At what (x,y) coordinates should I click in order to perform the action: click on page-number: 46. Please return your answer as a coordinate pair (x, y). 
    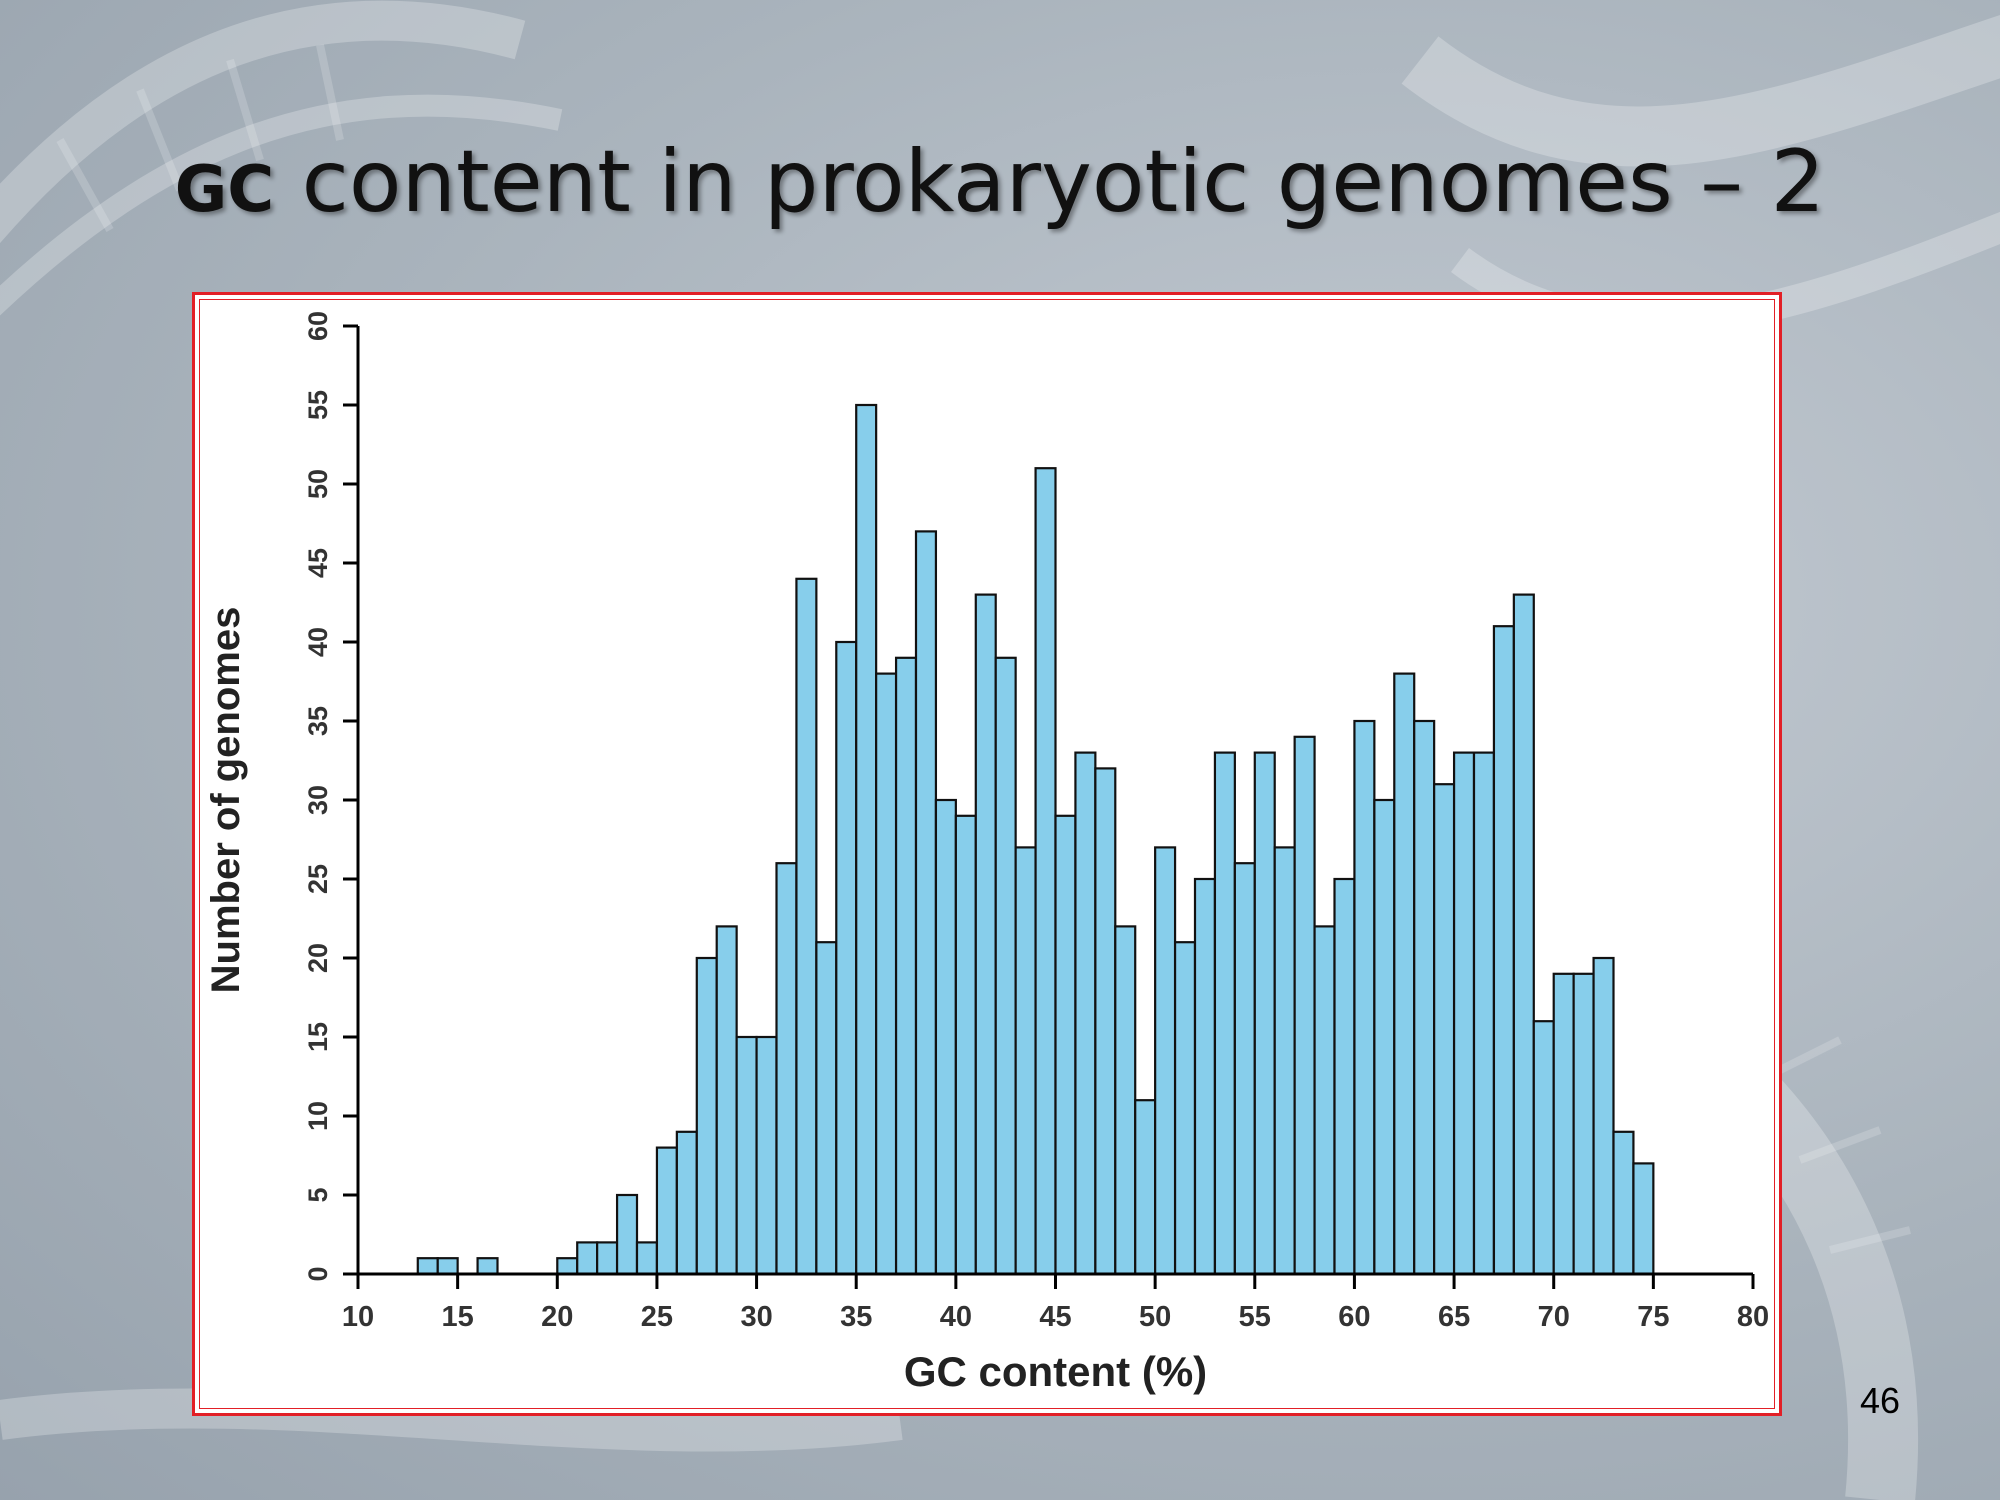
    Looking at the image, I should click on (1879, 1400).